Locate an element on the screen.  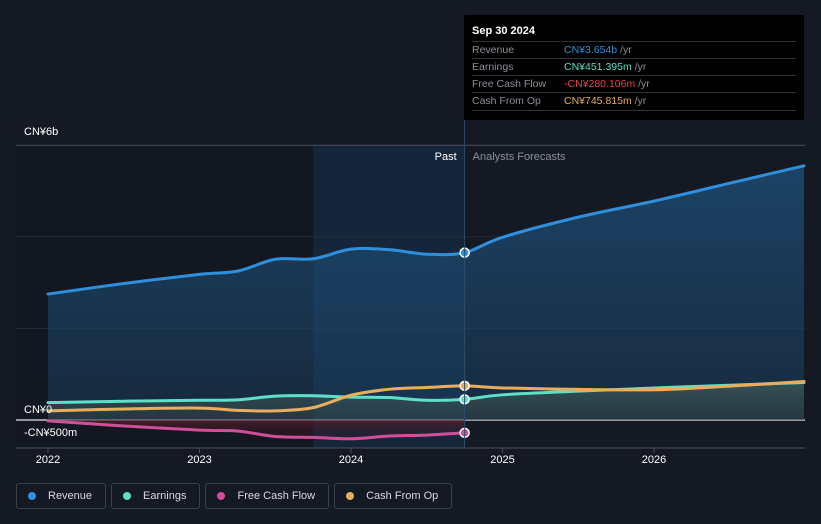
earnings-line is located at coordinates (426, 392).